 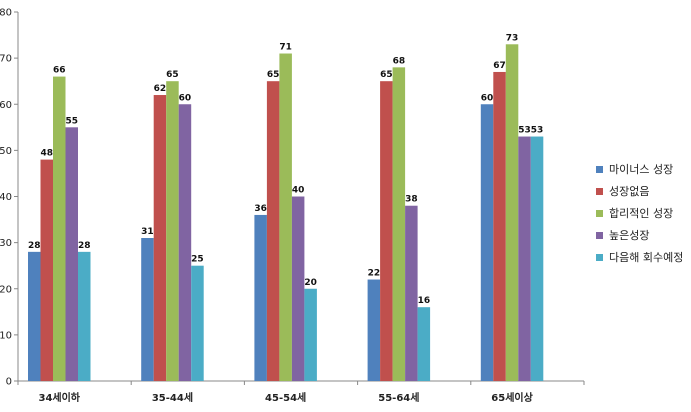 What do you see at coordinates (646, 257) in the screenshot?
I see `legend-label: 다음해 회수예정` at bounding box center [646, 257].